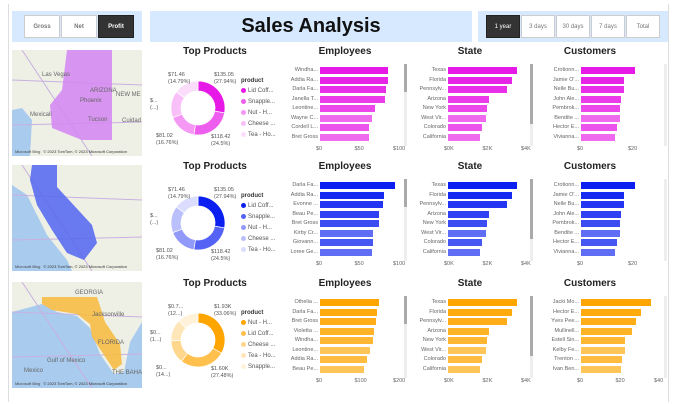 Image resolution: width=680 pixels, height=404 pixels. I want to click on metric-button-gross: Gross, so click(42, 26).